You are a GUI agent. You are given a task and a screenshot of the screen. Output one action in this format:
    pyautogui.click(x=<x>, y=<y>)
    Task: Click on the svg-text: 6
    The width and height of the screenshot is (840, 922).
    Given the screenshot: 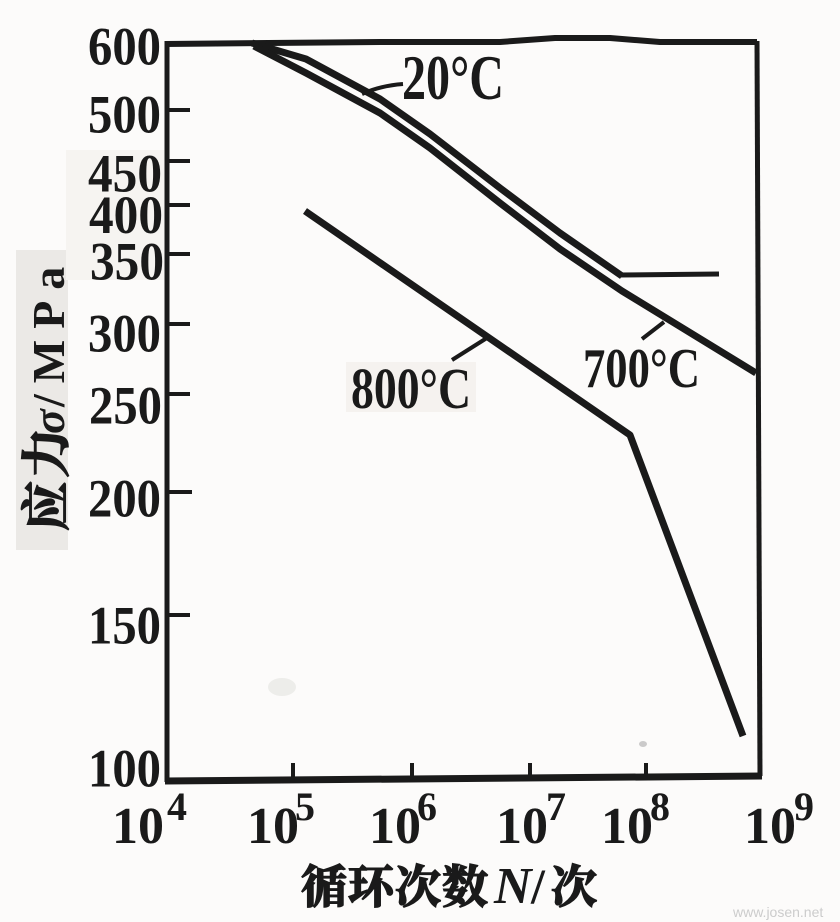 What is the action you would take?
    pyautogui.click(x=427, y=806)
    